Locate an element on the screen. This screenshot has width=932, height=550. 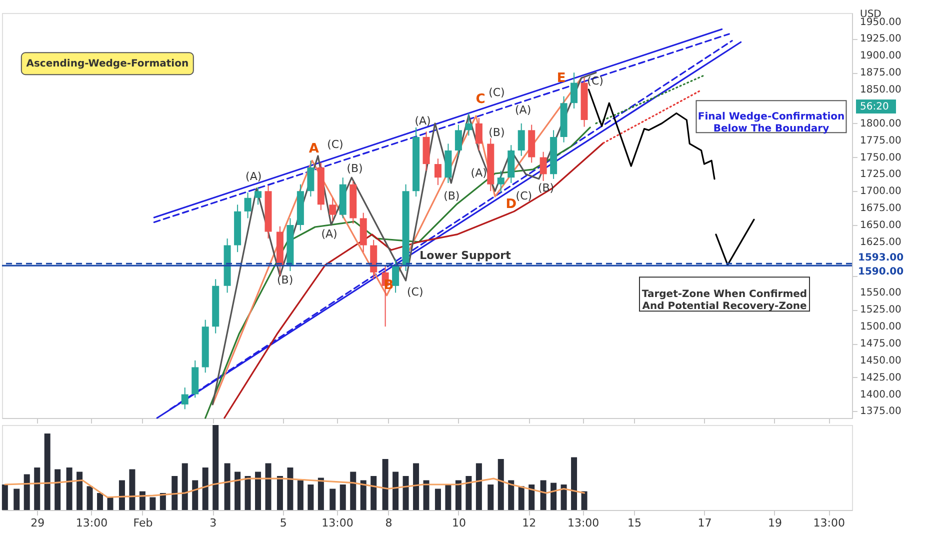
y-tick-label: 1850.00 is located at coordinates (881, 90).